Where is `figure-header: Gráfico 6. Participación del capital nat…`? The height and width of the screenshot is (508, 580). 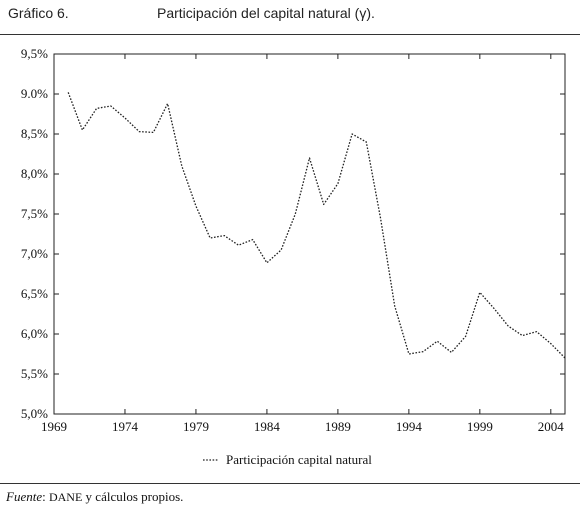
figure-header: Gráfico 6. Participación del capital nat… is located at coordinates (290, 19).